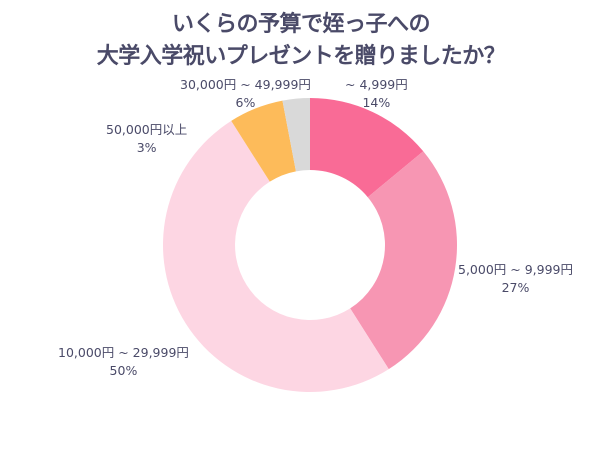 This screenshot has width=602, height=451. What do you see at coordinates (301, 24) in the screenshot?
I see `chart-title-line-1: いくらの予算で姪っ子への` at bounding box center [301, 24].